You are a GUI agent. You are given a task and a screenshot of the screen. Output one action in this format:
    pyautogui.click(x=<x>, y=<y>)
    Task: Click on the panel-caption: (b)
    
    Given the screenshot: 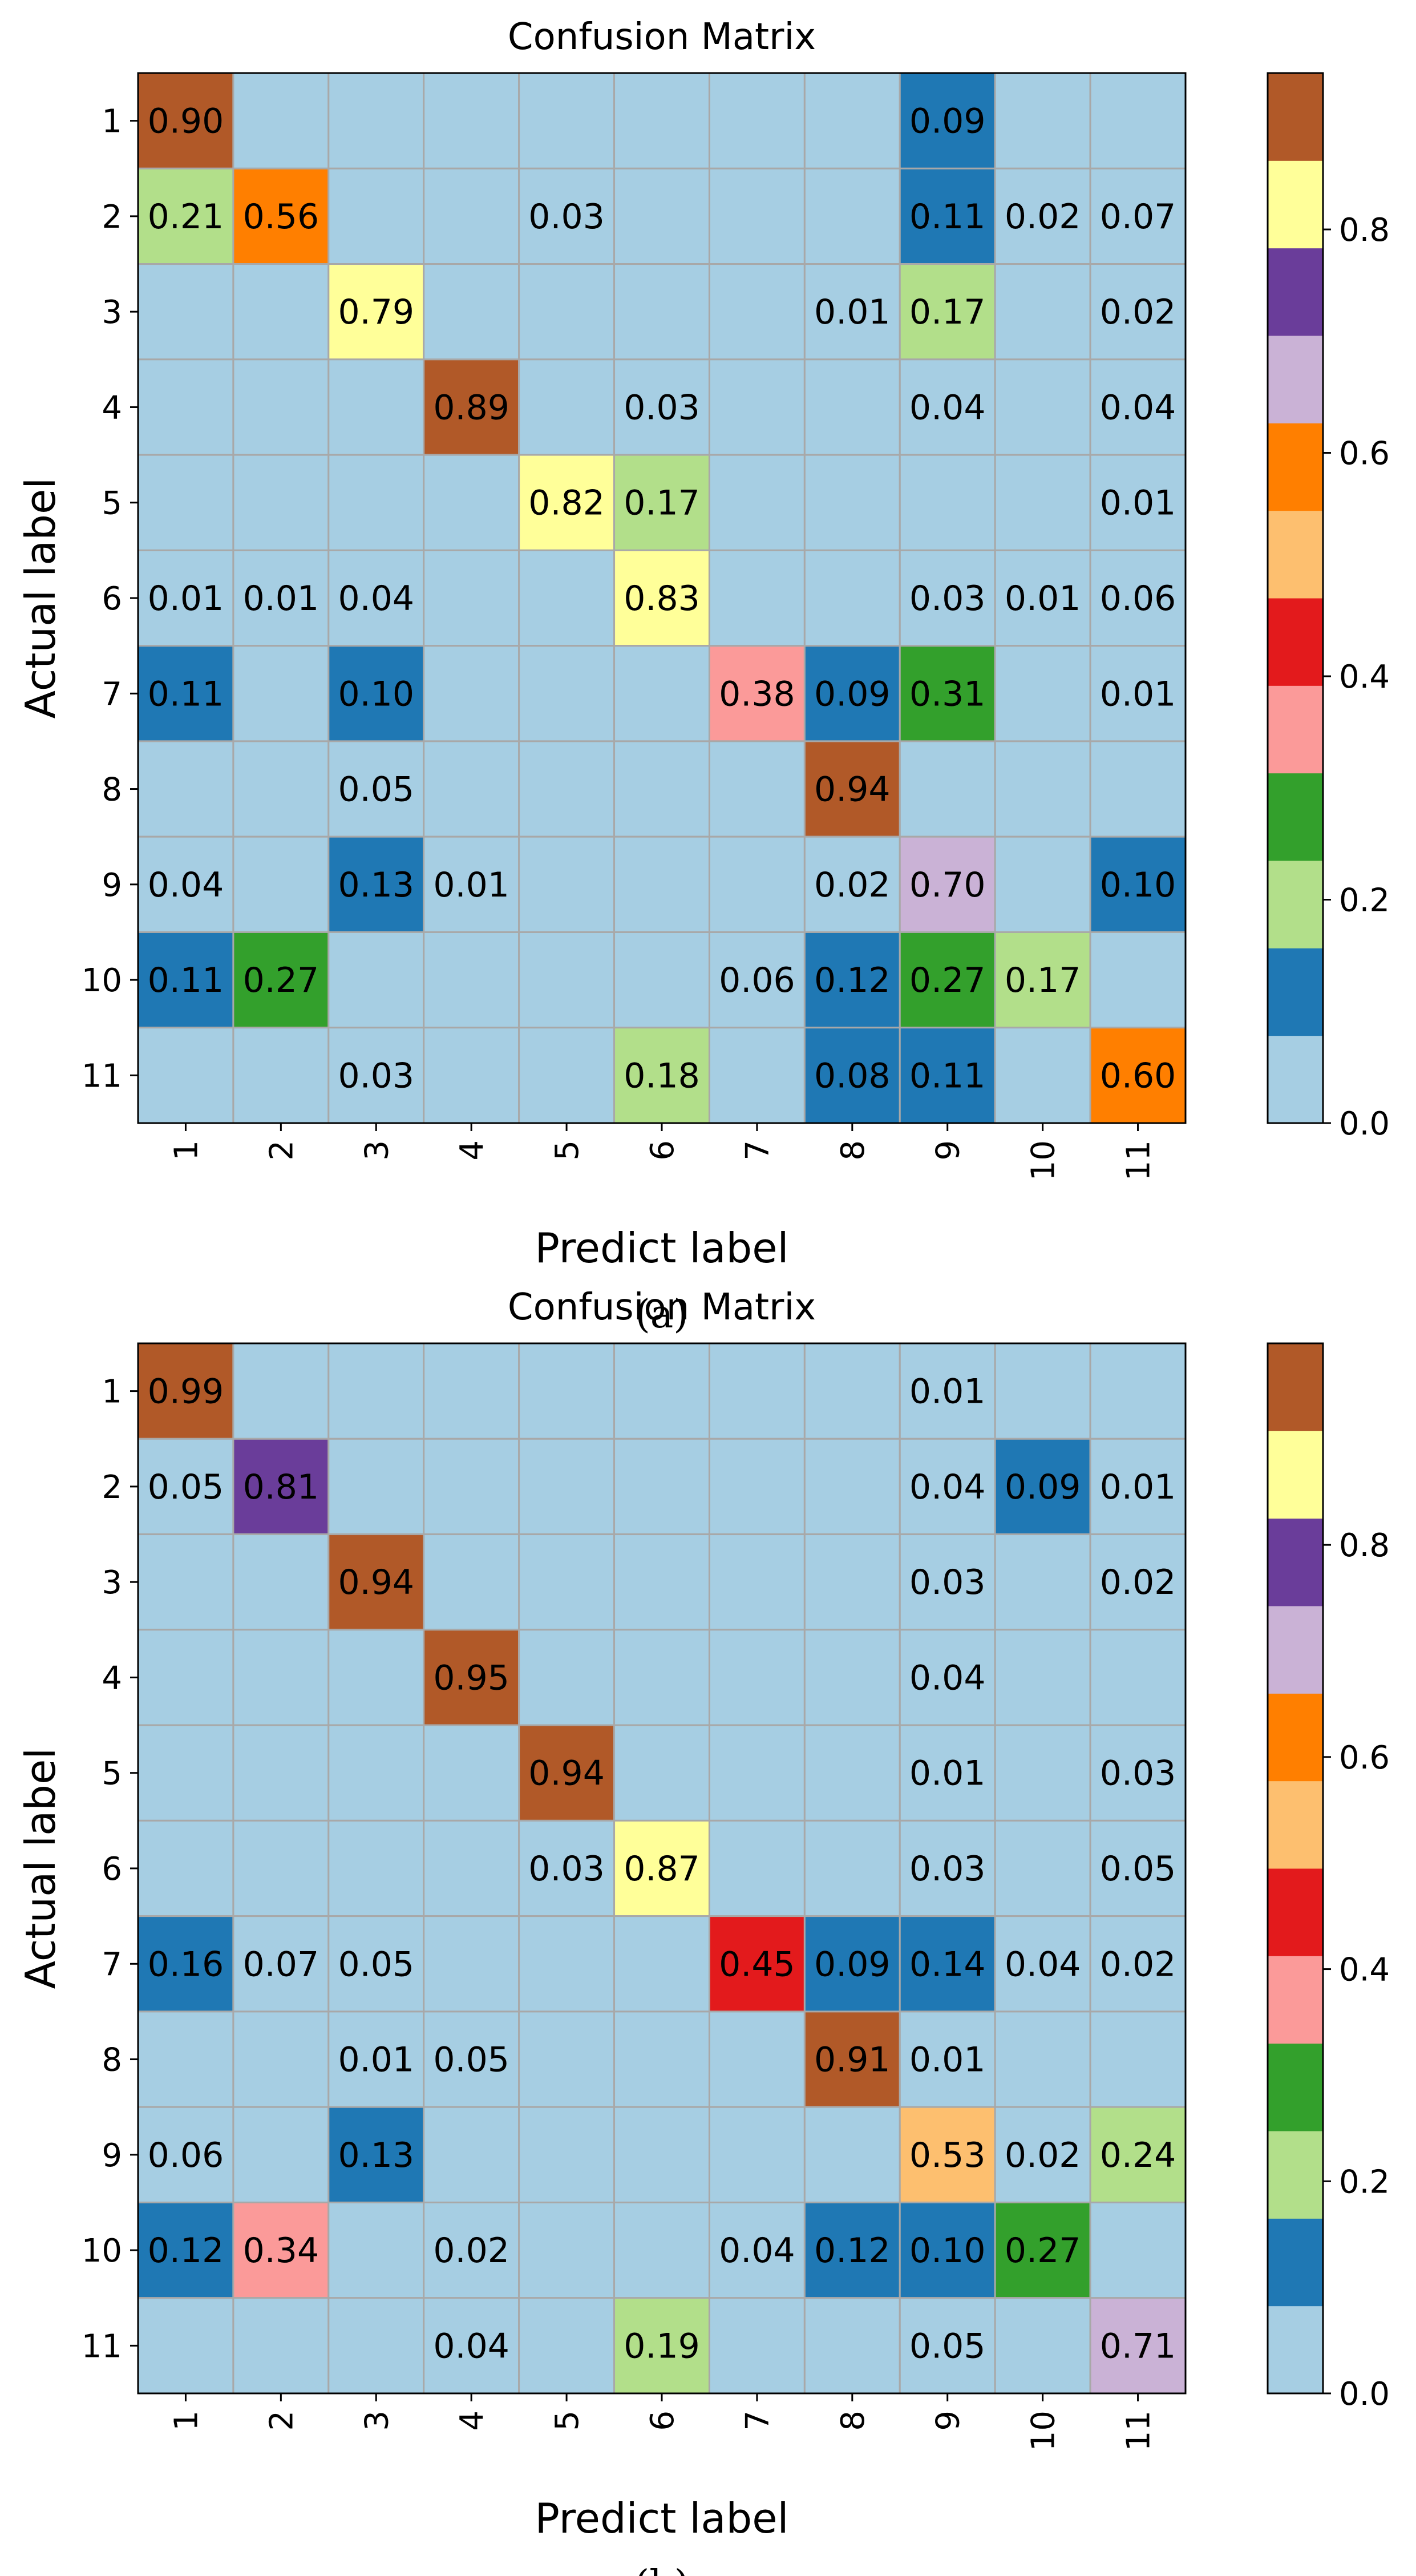 What is the action you would take?
    pyautogui.click(x=662, y=2569)
    